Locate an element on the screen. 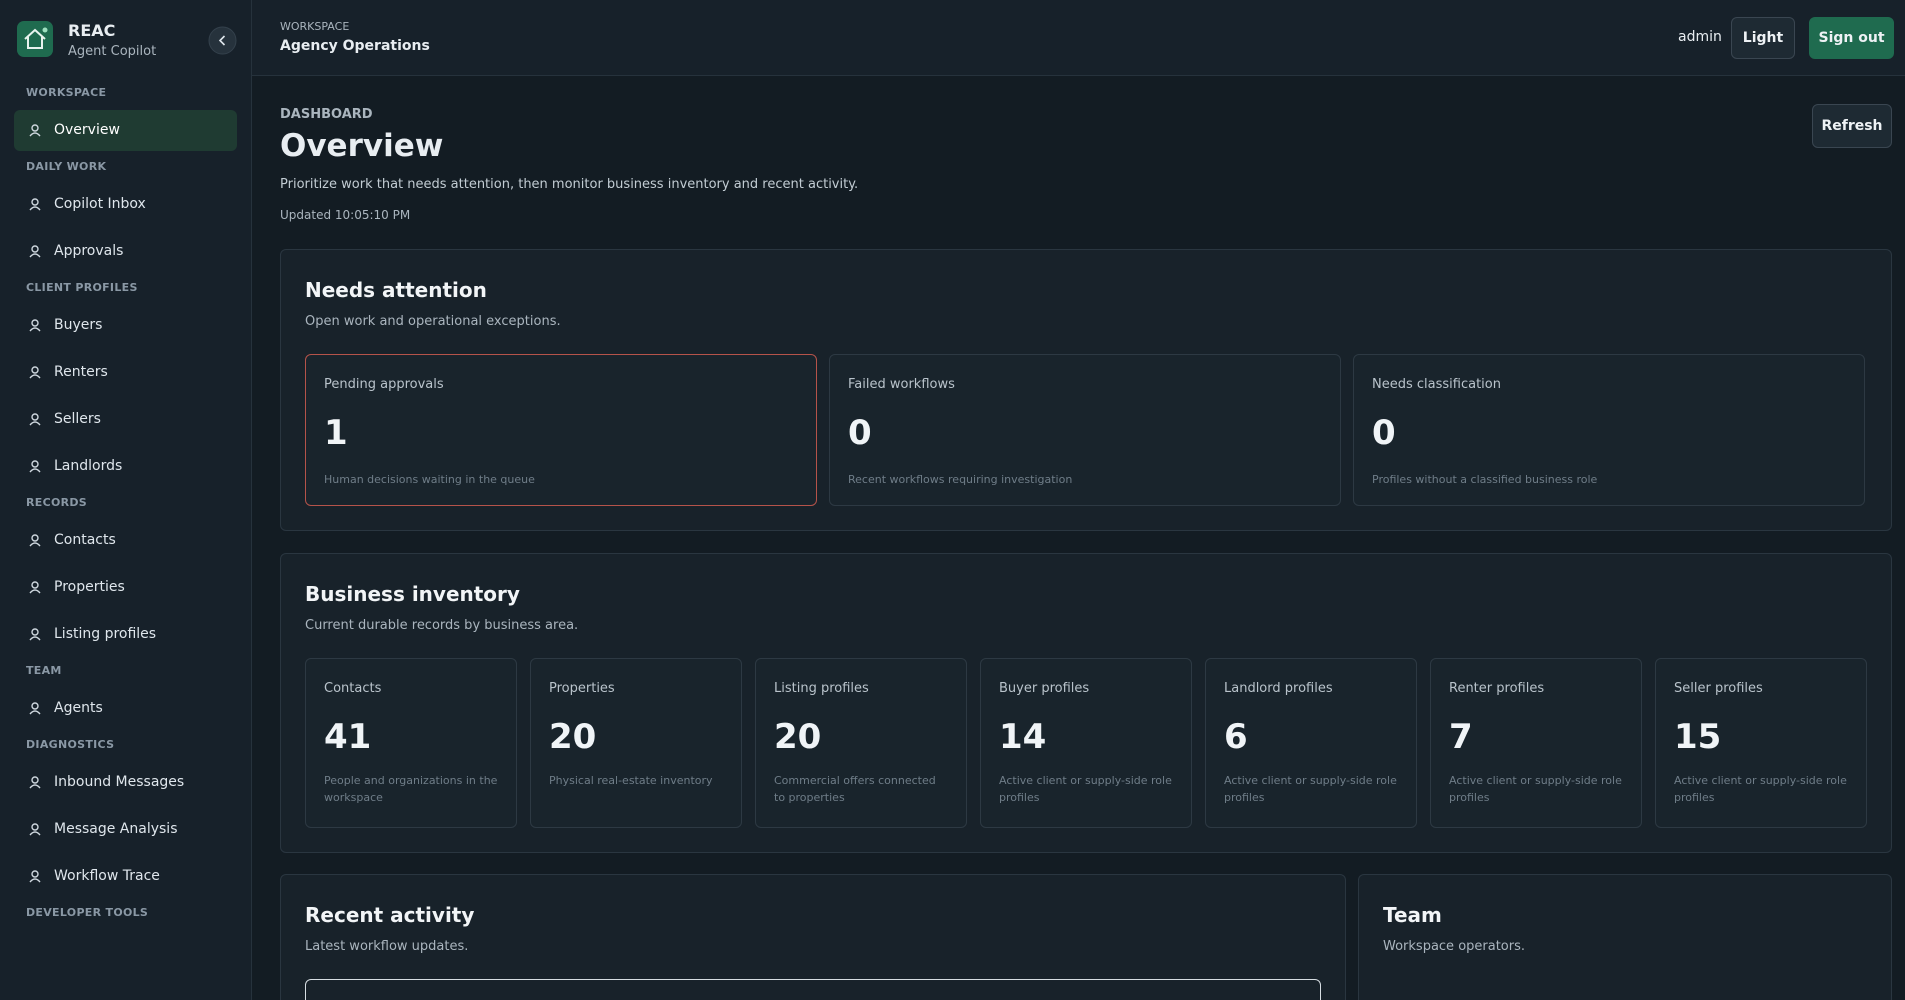 The image size is (1905, 1000). nav-label: Overview is located at coordinates (87, 130).